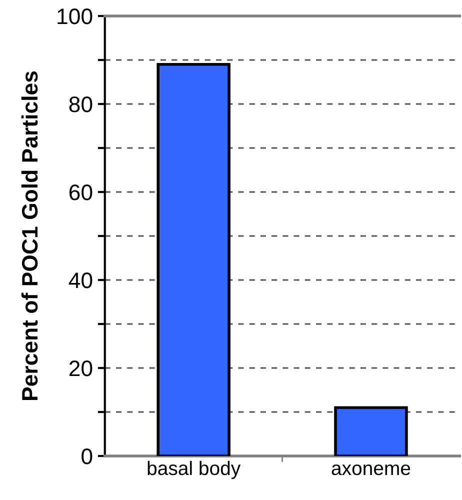  Describe the element at coordinates (75, 16) in the screenshot. I see `y-tick-label: 100` at that location.